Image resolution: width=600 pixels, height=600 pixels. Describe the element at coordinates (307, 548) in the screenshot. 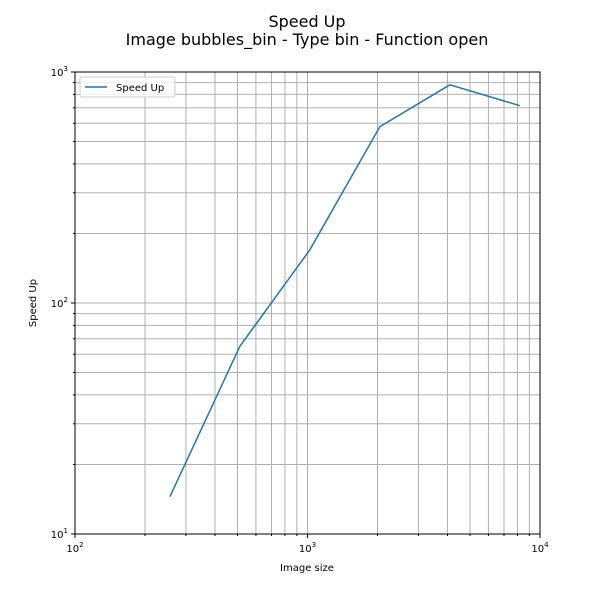

I see `x-tick-label: 10³` at that location.